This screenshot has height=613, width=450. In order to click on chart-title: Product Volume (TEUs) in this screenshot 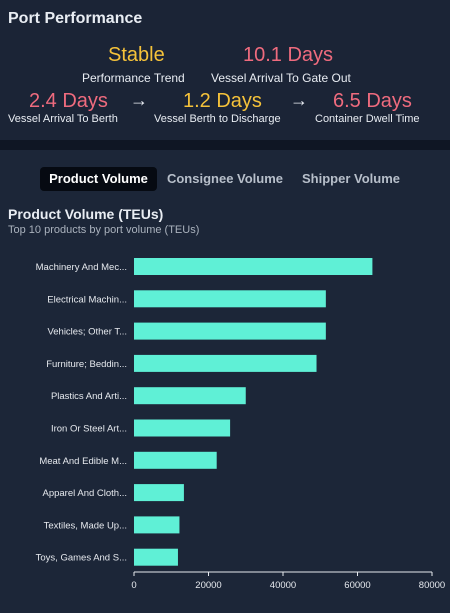, I will do `click(86, 214)`.